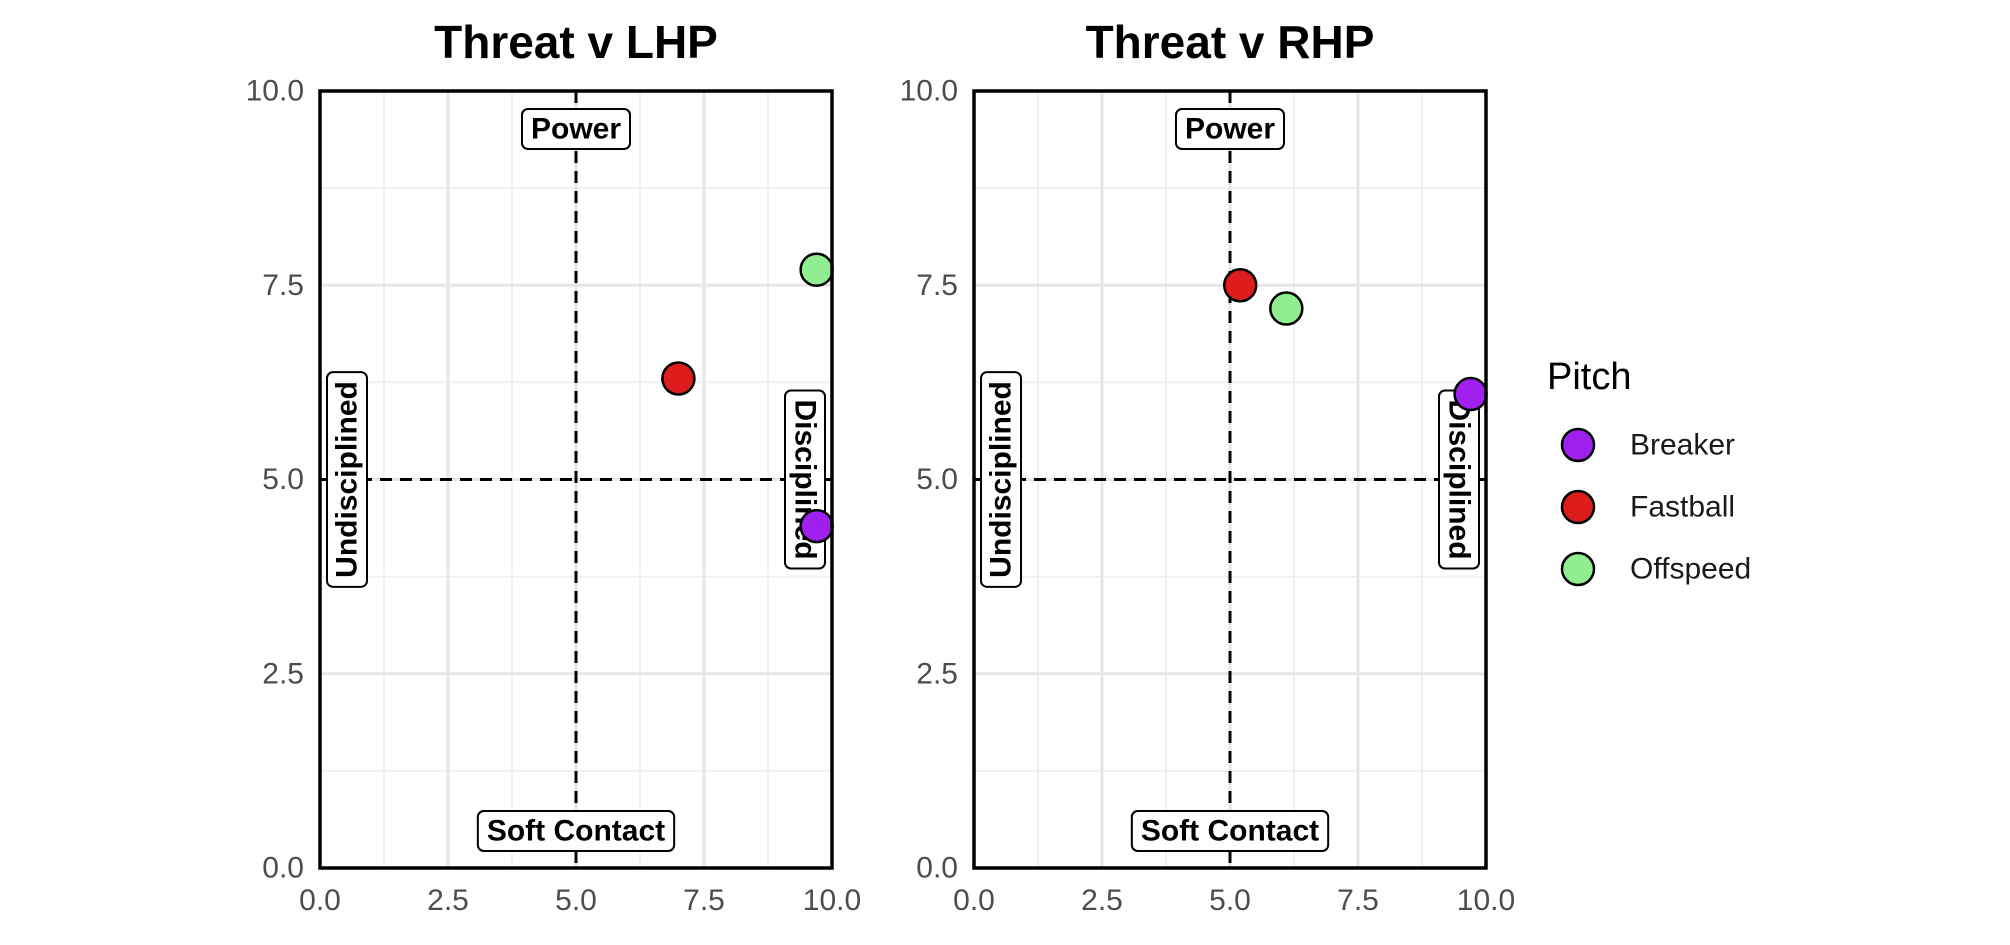  I want to click on legend: Pitch Breaker Fastball Offspeed, so click(1649, 471).